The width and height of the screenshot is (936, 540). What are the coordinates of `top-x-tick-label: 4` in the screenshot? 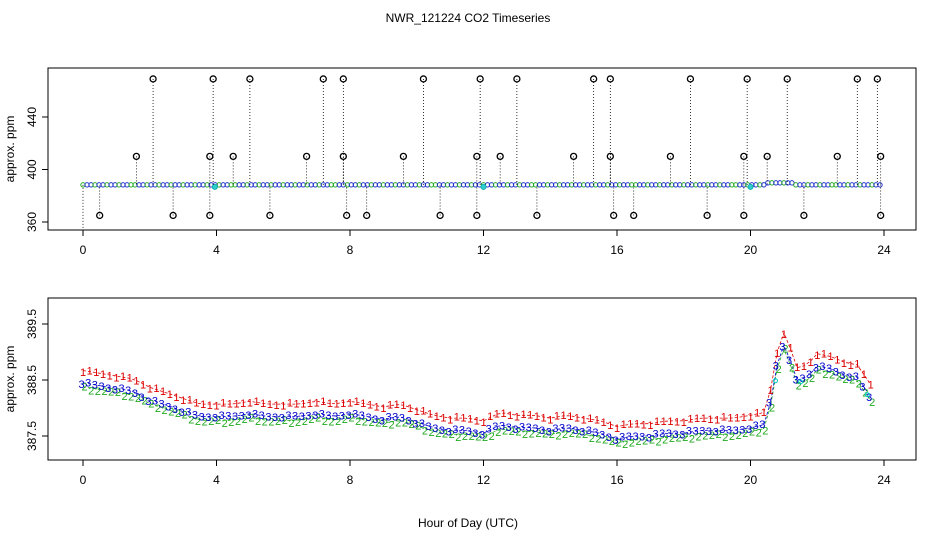 It's located at (216, 250).